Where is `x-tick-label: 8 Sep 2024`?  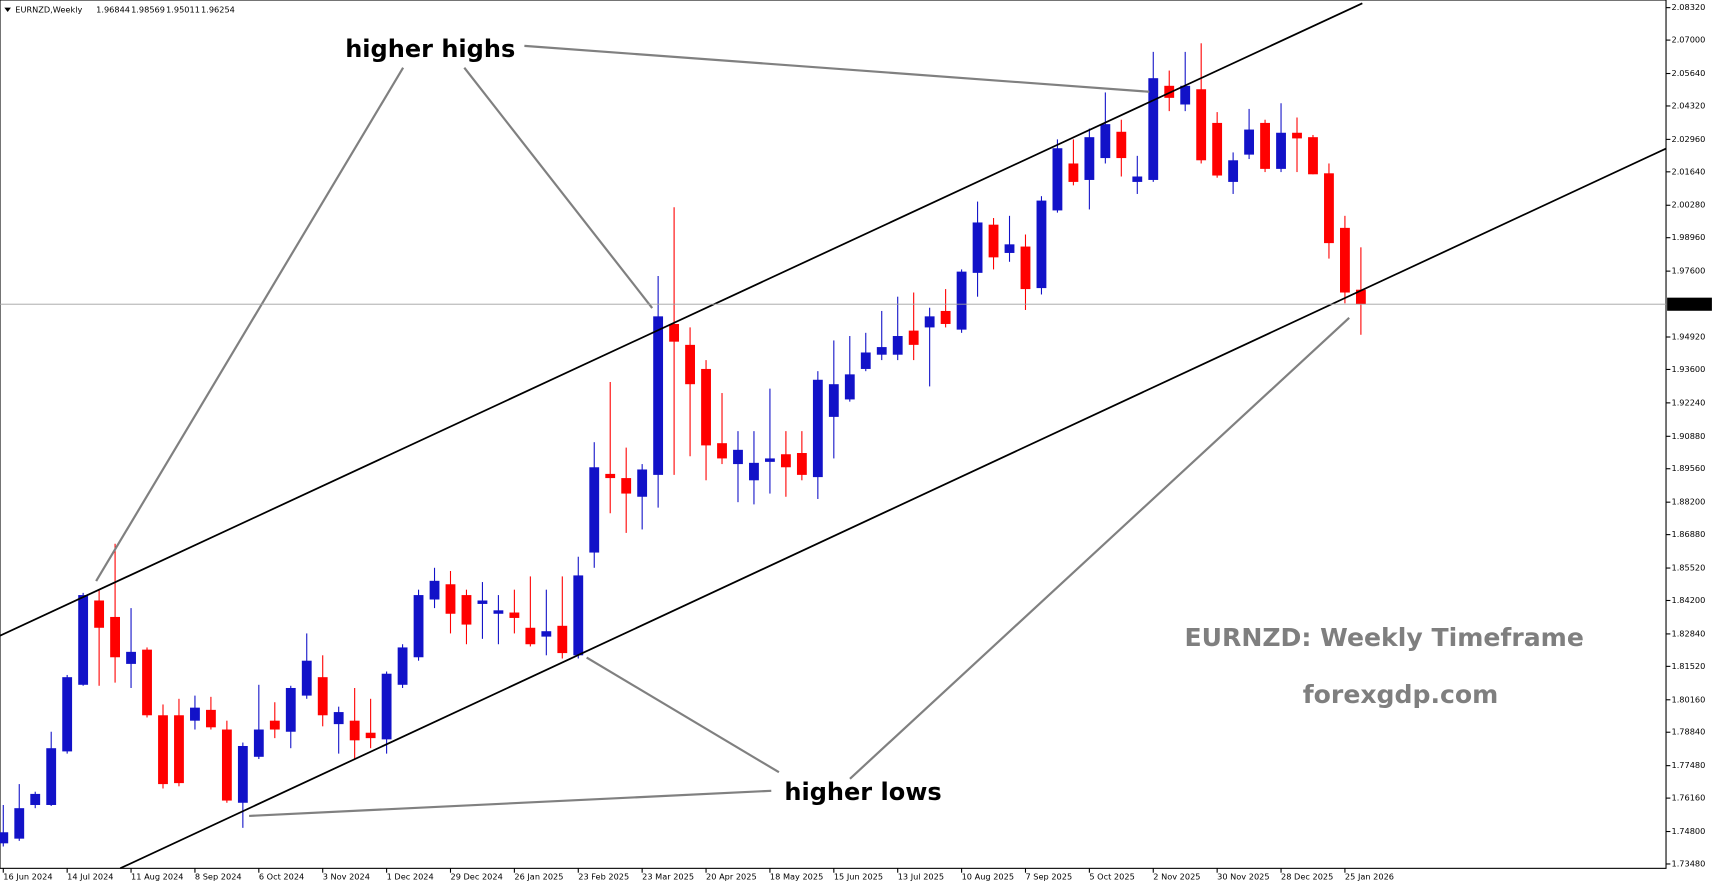 x-tick-label: 8 Sep 2024 is located at coordinates (218, 877).